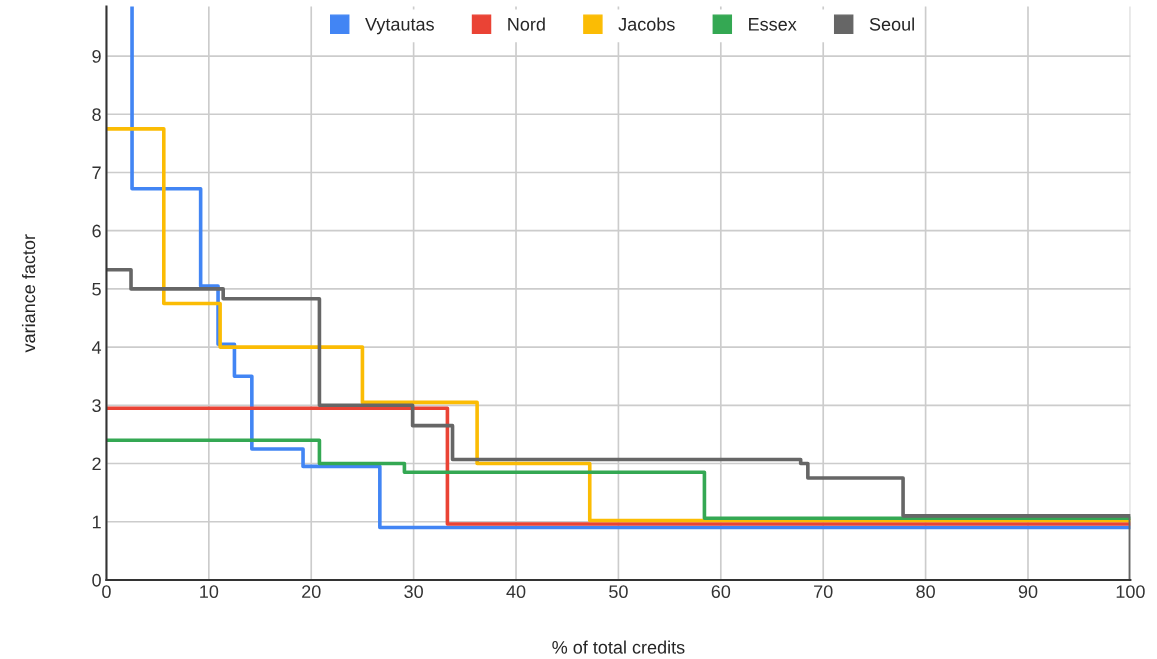  What do you see at coordinates (106, 592) in the screenshot?
I see `x-tick-label: 0` at bounding box center [106, 592].